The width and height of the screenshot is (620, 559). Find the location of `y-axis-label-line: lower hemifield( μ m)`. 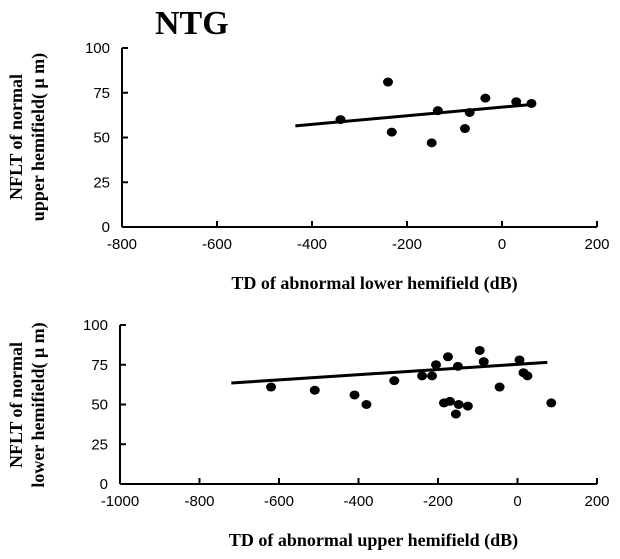

y-axis-label-line: lower hemifield( μ m) is located at coordinates (38, 404).